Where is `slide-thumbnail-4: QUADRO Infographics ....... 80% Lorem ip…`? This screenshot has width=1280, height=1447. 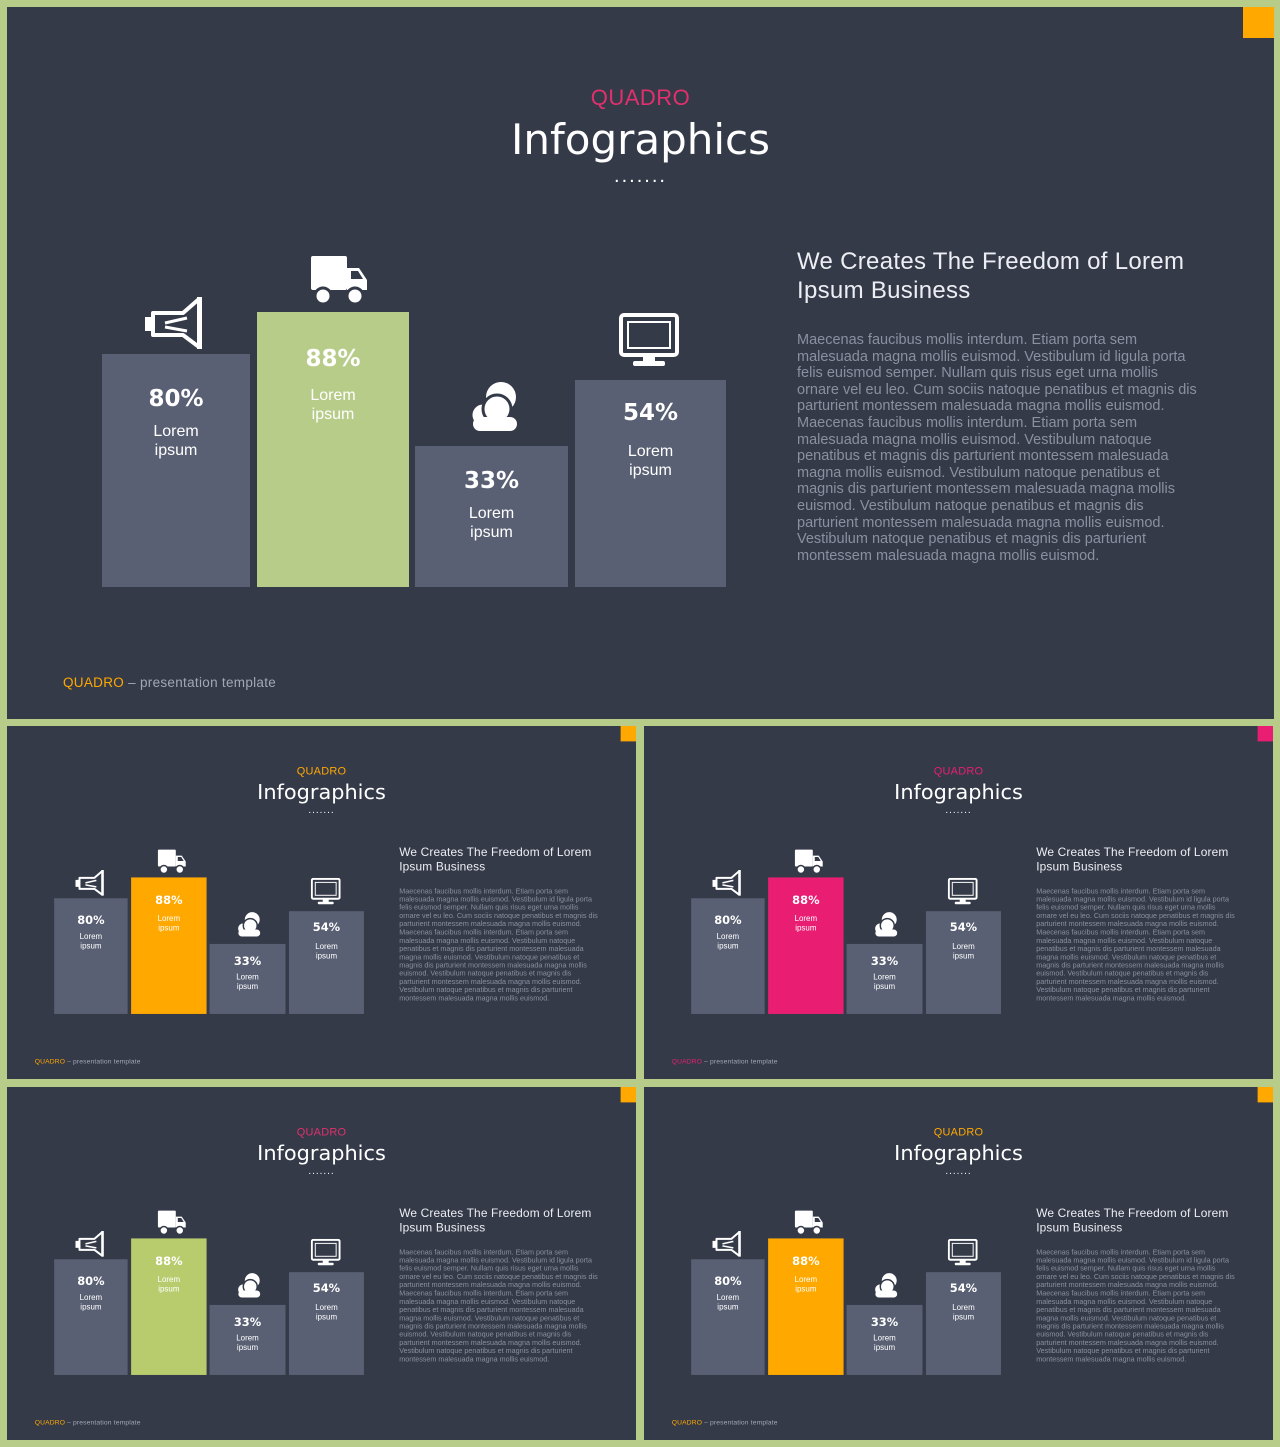
slide-thumbnail-4: QUADRO Infographics ....... 80% Lorem ip… is located at coordinates (958, 1263).